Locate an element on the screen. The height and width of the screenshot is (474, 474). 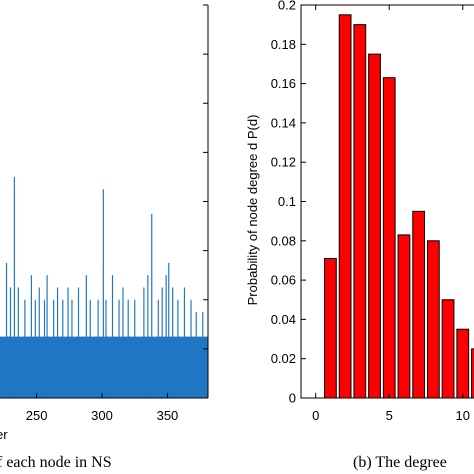
panel-b-y-tick-label: 0.2 is located at coordinates (287, 6).